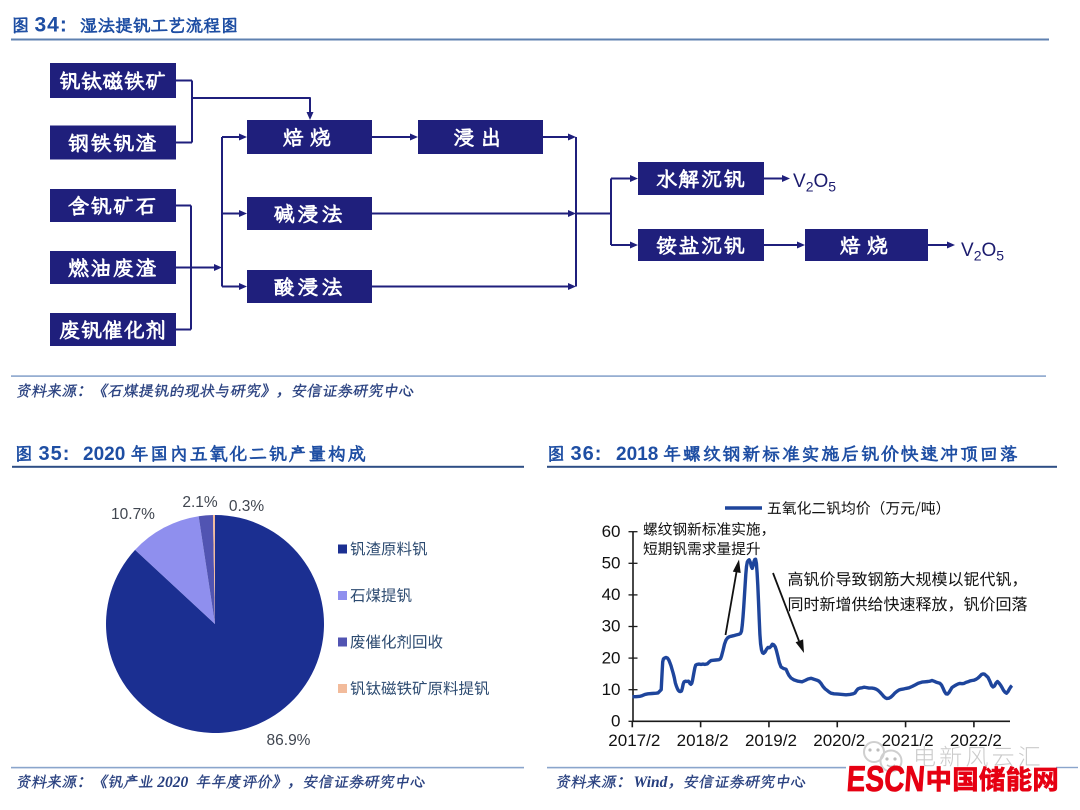  What do you see at coordinates (634, 740) in the screenshot?
I see `svg-text: 2017/2` at bounding box center [634, 740].